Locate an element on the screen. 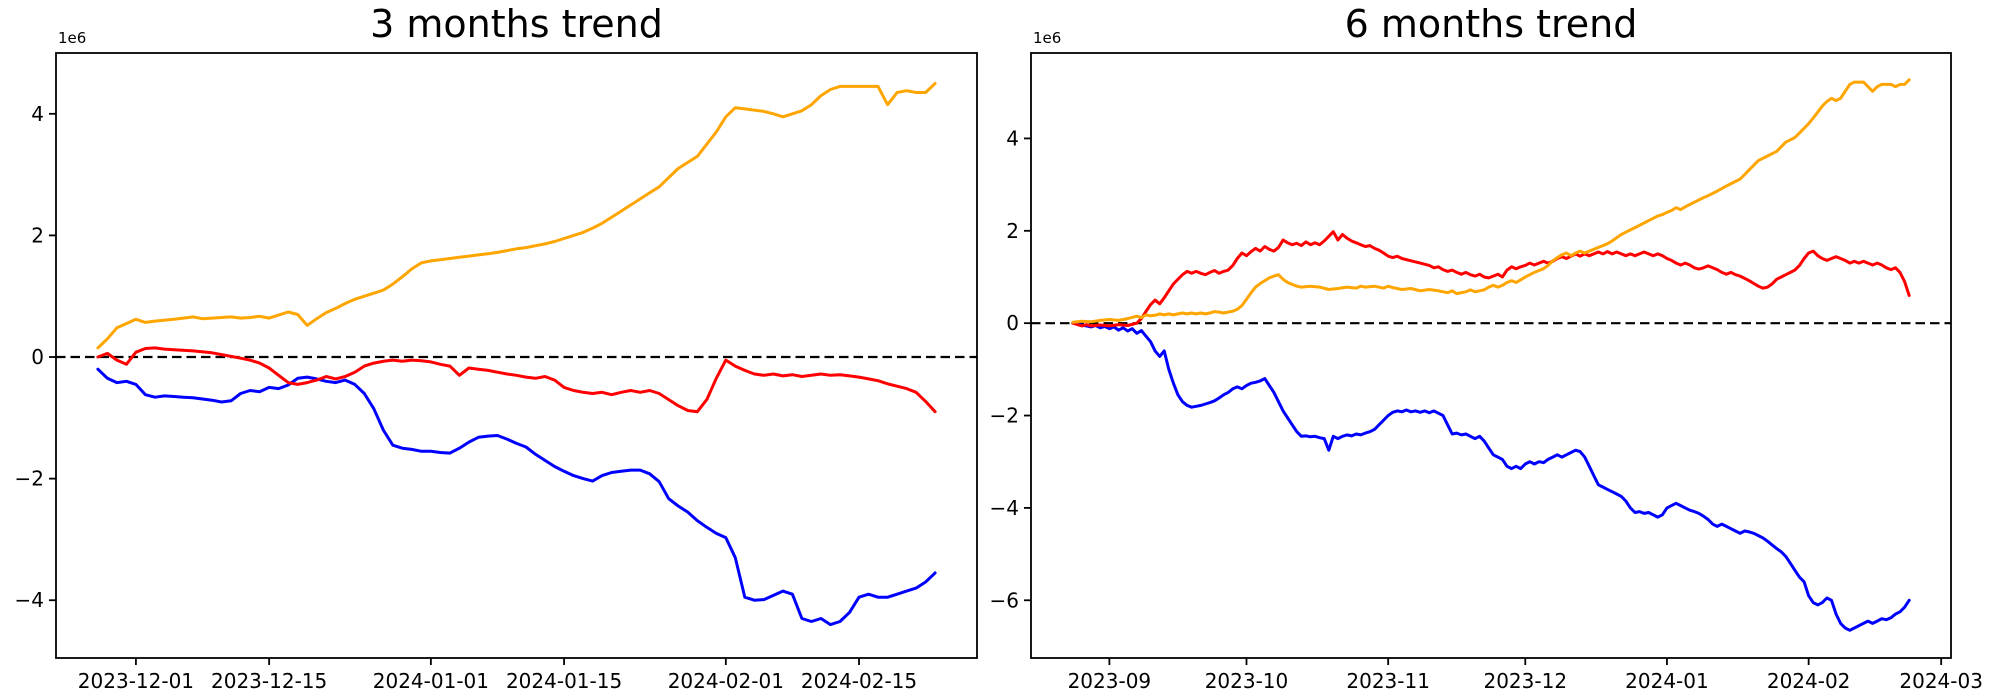 Image resolution: width=2000 pixels, height=700 pixels. x-tick-label: 2023-12 is located at coordinates (1525, 681).